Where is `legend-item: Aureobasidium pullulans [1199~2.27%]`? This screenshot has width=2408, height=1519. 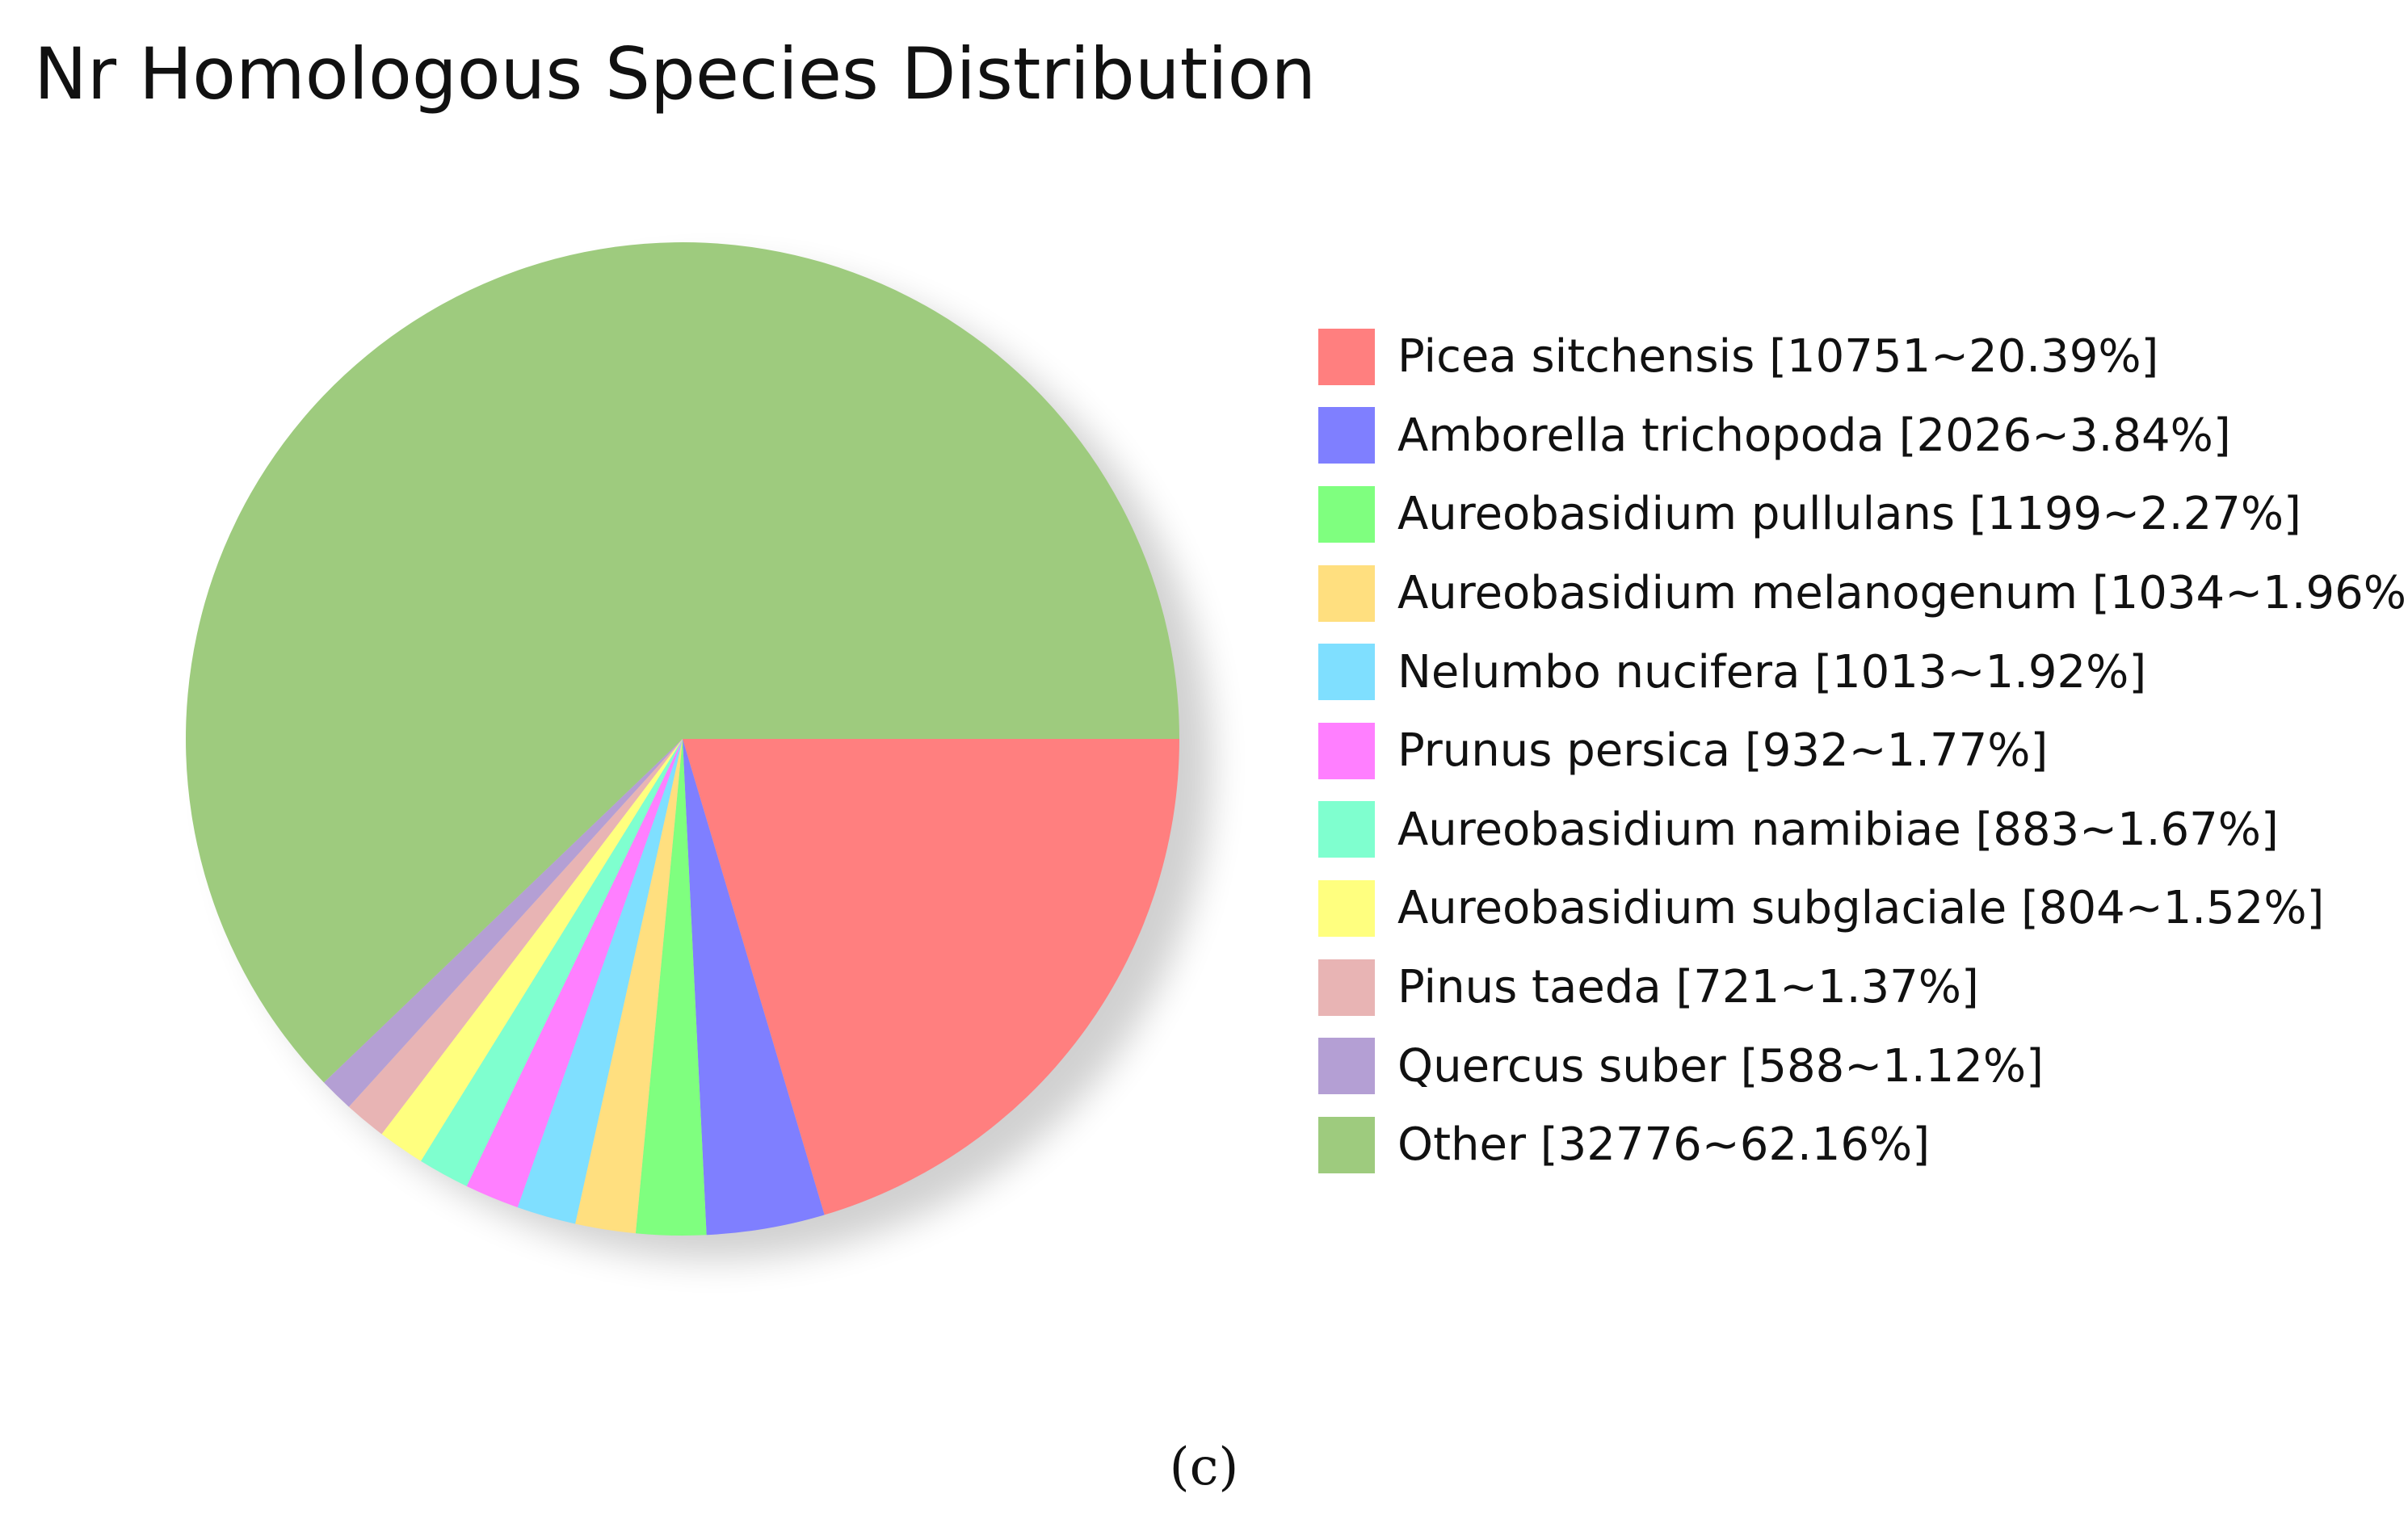
legend-item: Aureobasidium pullulans [1199~2.27%] is located at coordinates (1863, 514).